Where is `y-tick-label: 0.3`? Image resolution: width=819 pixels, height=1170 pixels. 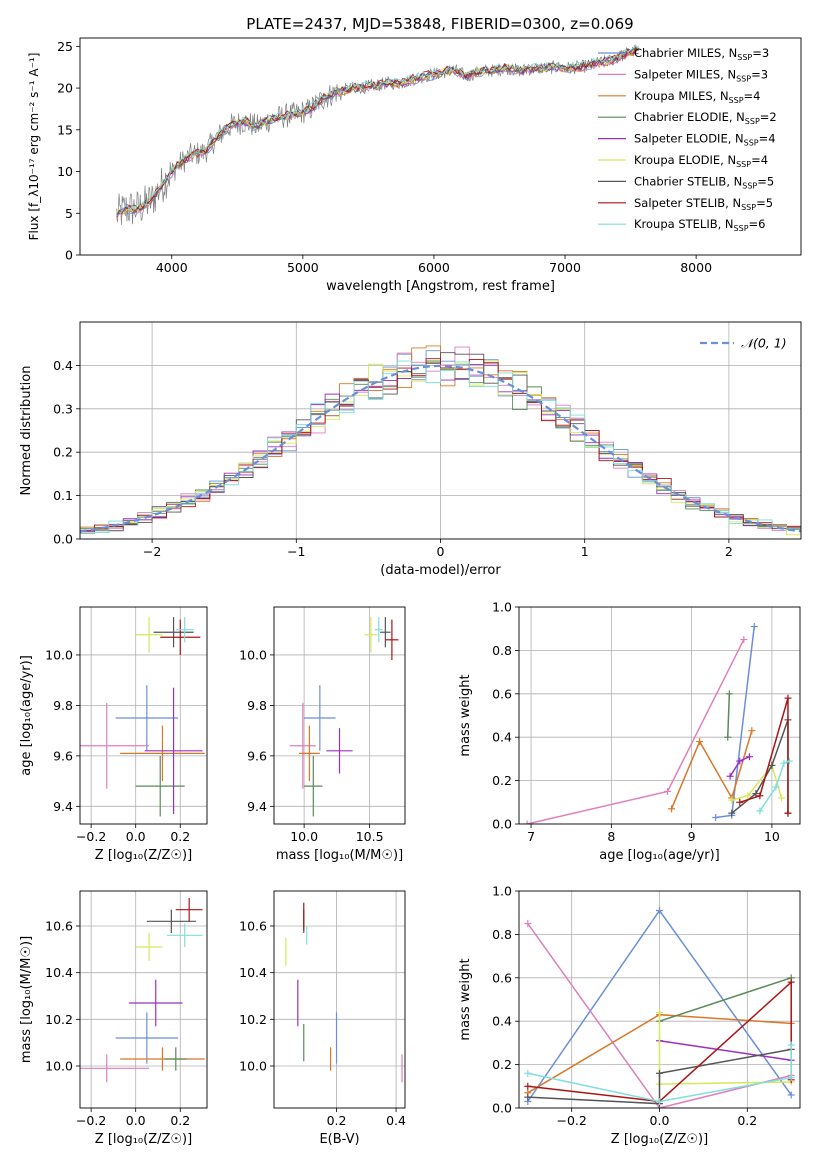 y-tick-label: 0.3 is located at coordinates (63, 408).